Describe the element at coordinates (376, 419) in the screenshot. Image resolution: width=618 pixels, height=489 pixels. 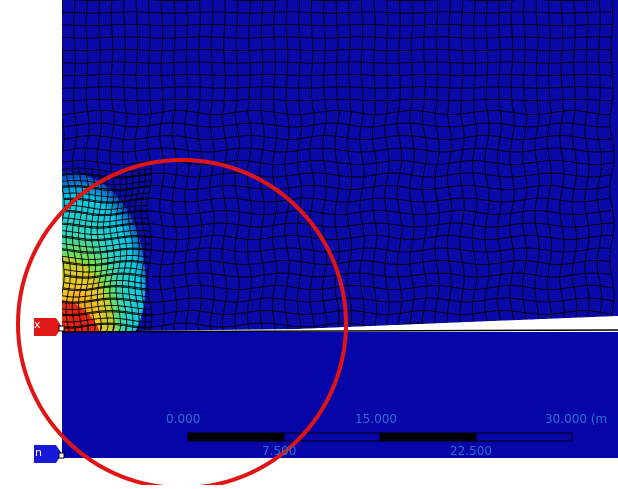
I see `scale-label-15: 15.000` at that location.